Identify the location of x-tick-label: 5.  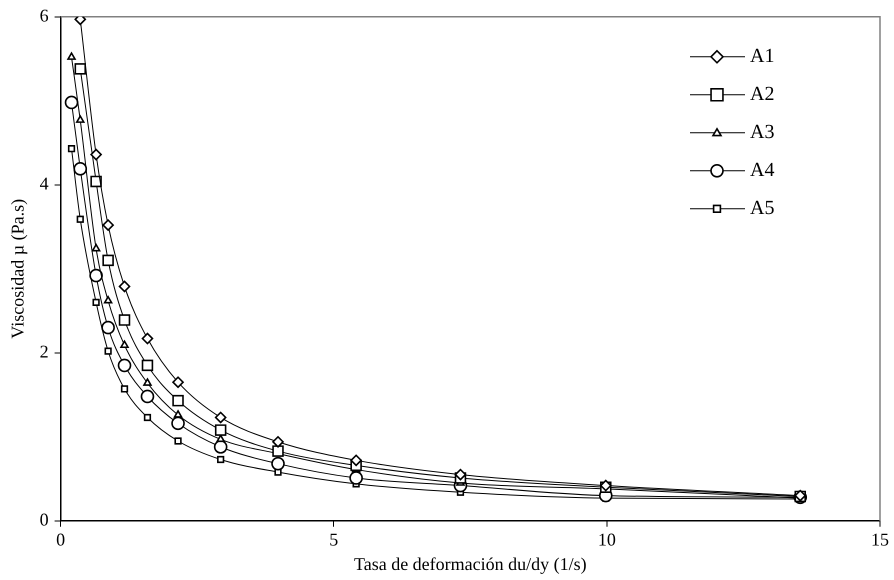
(333, 539).